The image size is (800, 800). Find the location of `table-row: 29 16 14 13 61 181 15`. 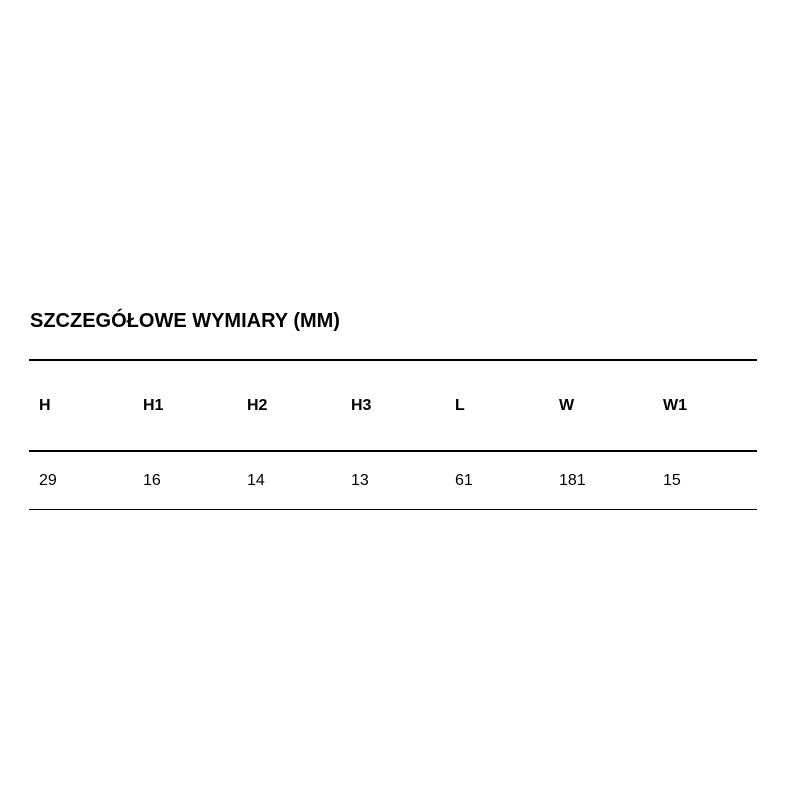

table-row: 29 16 14 13 61 181 15 is located at coordinates (393, 480).